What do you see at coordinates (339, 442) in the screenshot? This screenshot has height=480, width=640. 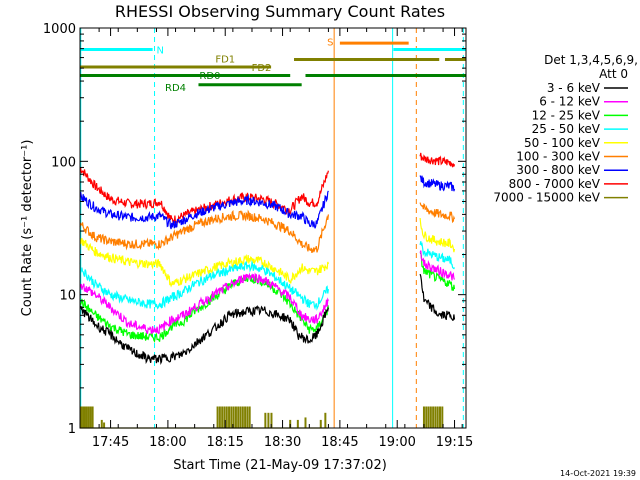 I see `x-tick-label: 18:45` at bounding box center [339, 442].